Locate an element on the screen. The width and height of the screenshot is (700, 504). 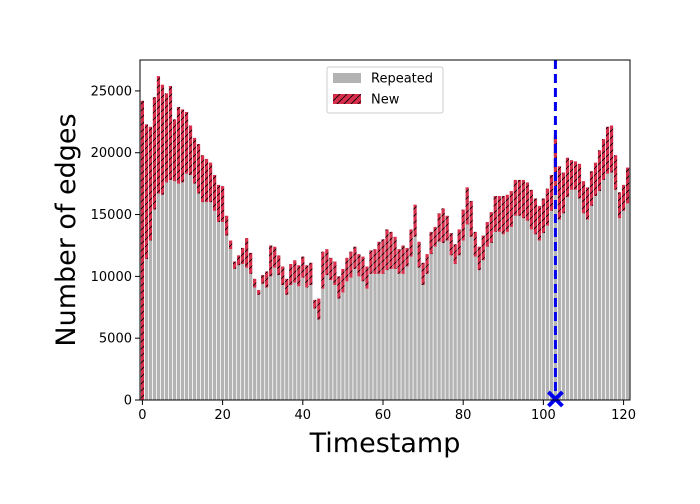
x-tick-label: 0 is located at coordinates (142, 415).